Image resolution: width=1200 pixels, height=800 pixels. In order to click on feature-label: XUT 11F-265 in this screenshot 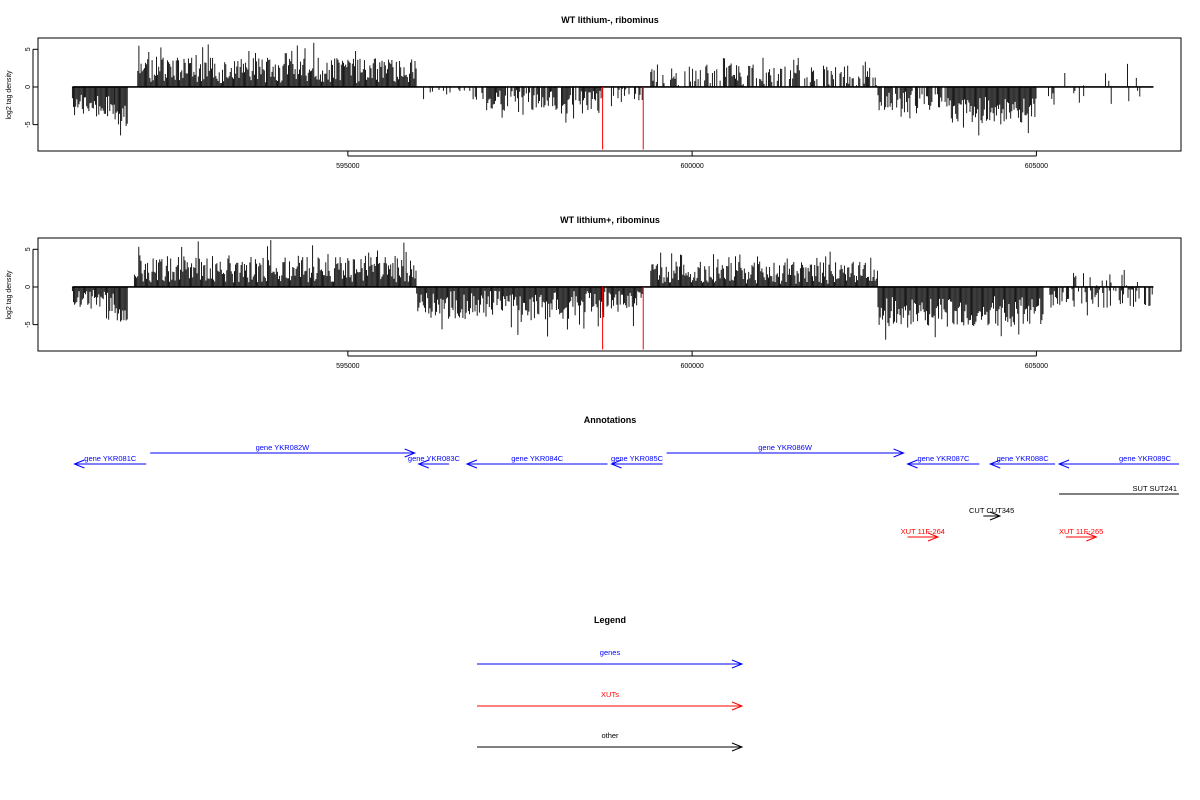, I will do `click(1081, 531)`.